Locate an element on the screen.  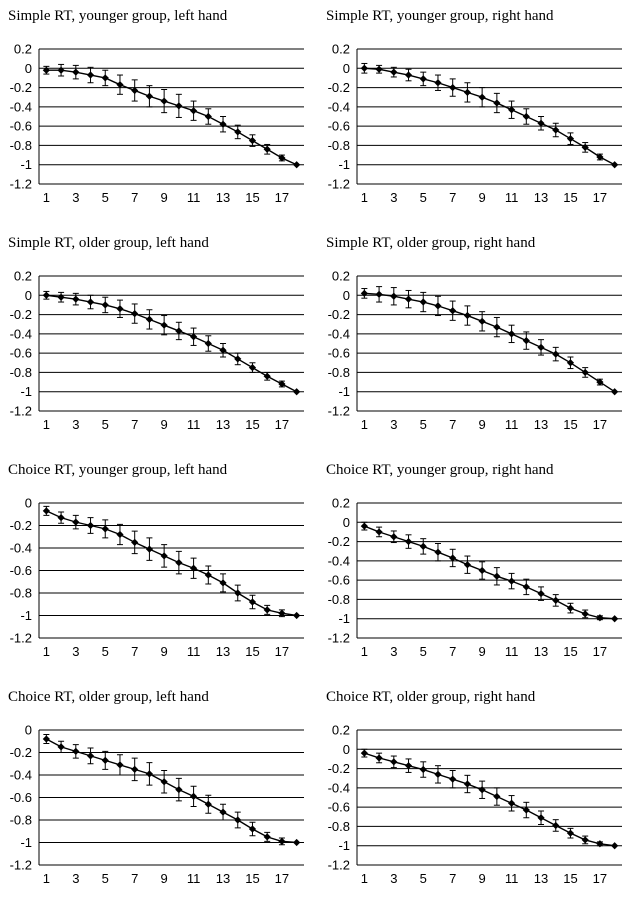
chart-title: Simple RT, younger group, right hand is located at coordinates (440, 16).